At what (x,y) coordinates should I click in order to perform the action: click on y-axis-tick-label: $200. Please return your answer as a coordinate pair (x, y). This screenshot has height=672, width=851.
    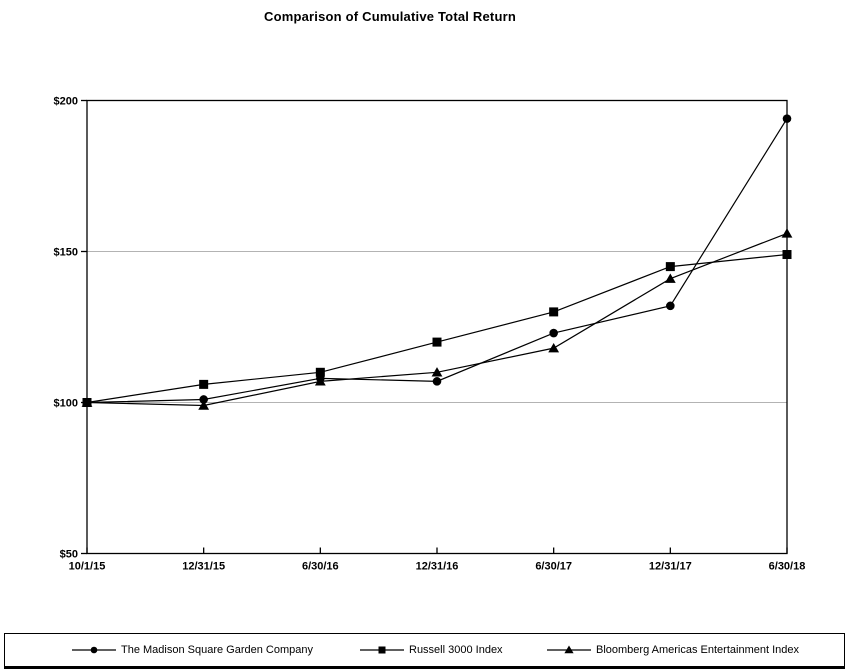
    Looking at the image, I should click on (66, 102).